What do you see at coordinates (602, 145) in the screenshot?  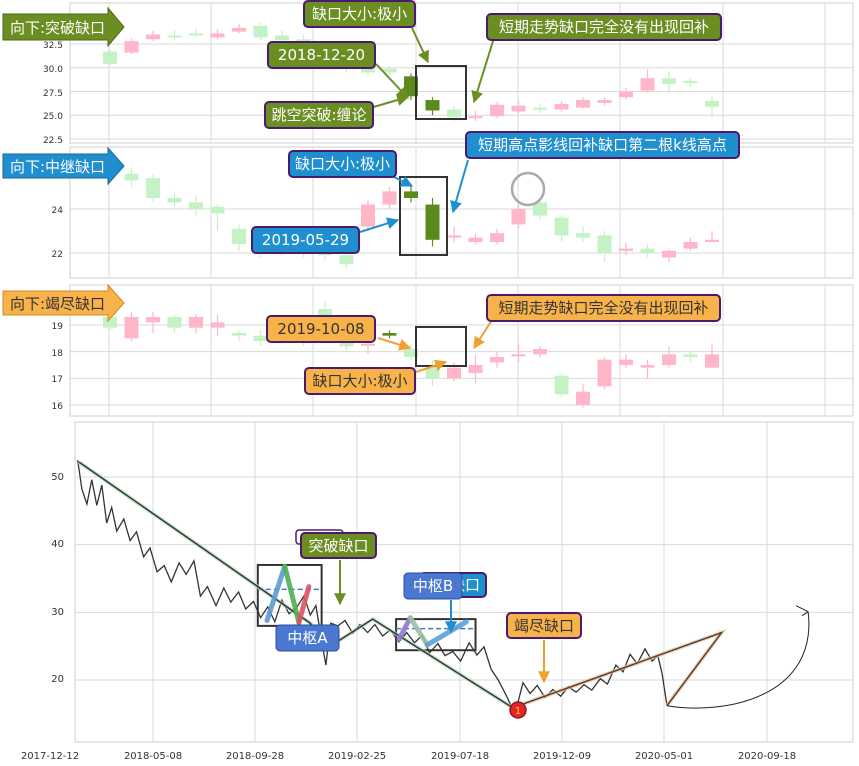 I see `p2-desc-label: 短期高点影线回补缺口第二根k线高点` at bounding box center [602, 145].